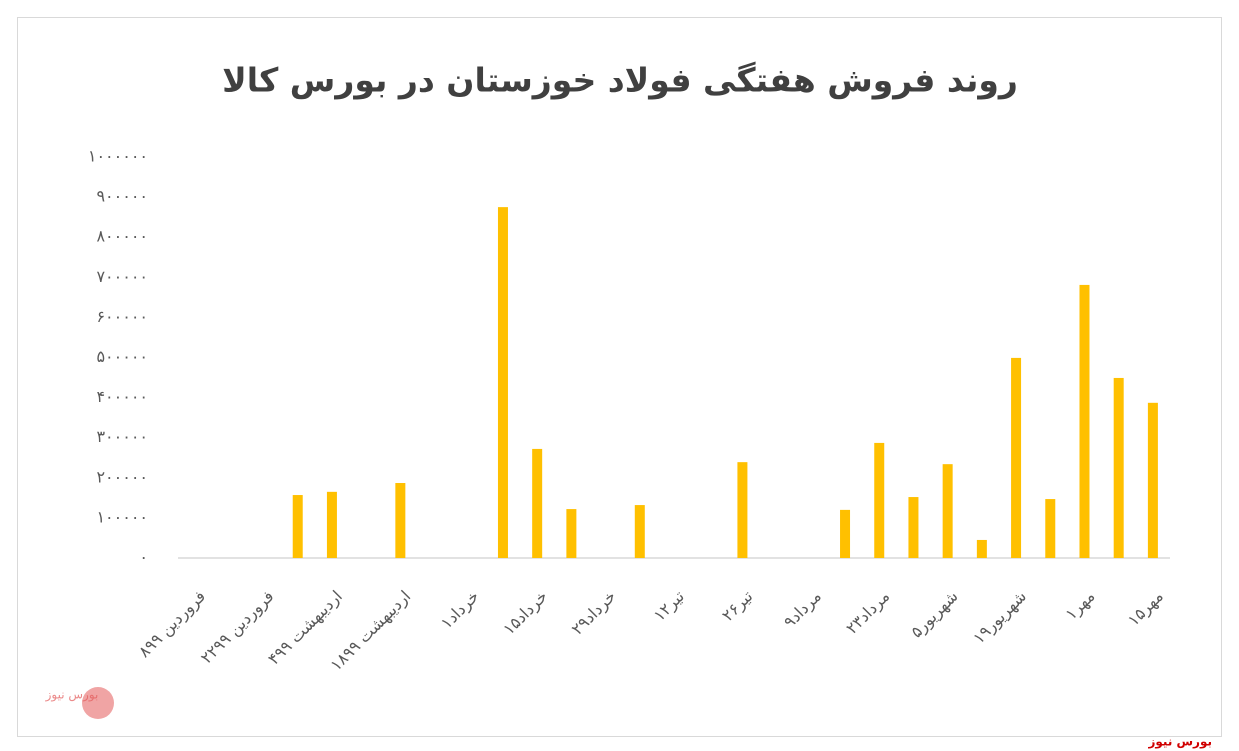 The height and width of the screenshot is (751, 1239). Describe the element at coordinates (1179, 742) in the screenshot. I see `credit: بورس نیوز` at that location.